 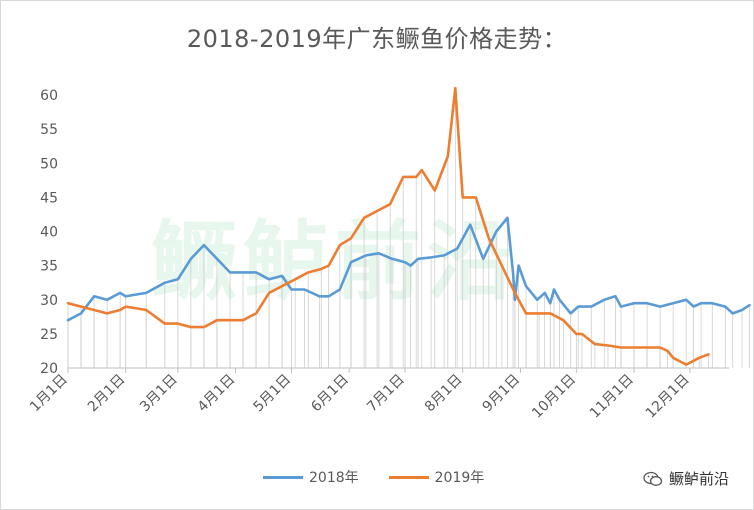 I want to click on brand-mark: 鳜鲈前沿, so click(x=686, y=478).